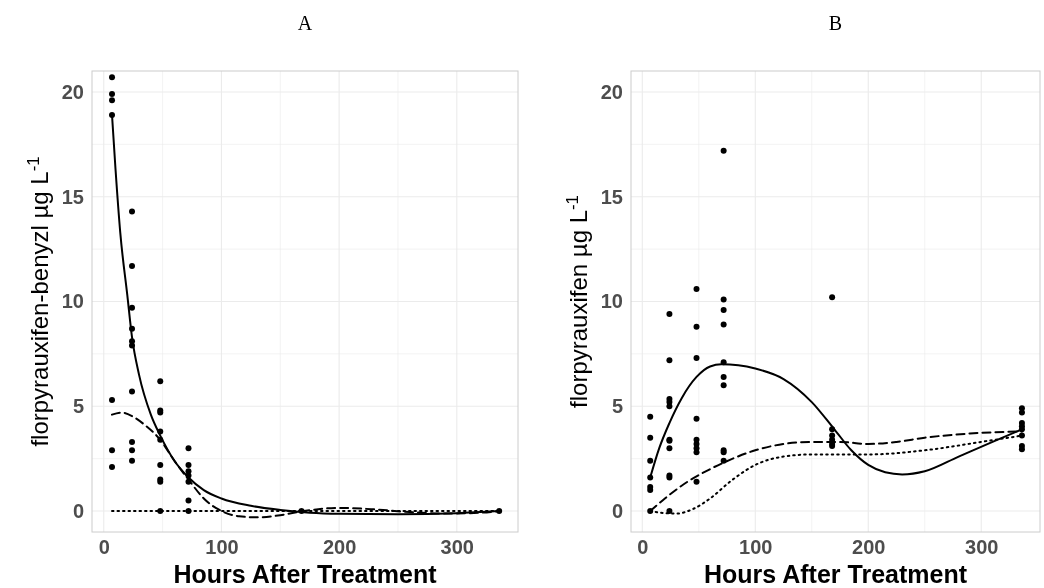  Describe the element at coordinates (305, 23) in the screenshot. I see `chart-title: A` at that location.